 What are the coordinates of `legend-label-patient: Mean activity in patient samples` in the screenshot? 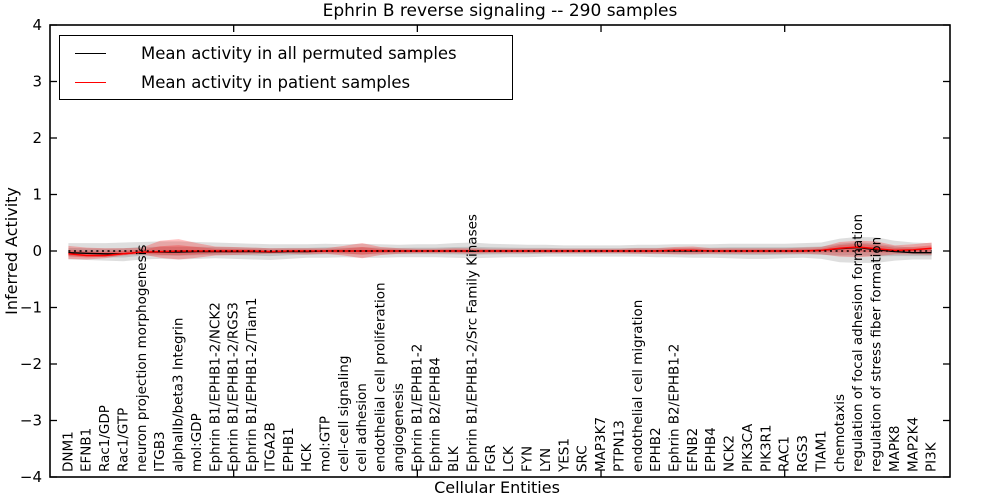 It's located at (276, 82).